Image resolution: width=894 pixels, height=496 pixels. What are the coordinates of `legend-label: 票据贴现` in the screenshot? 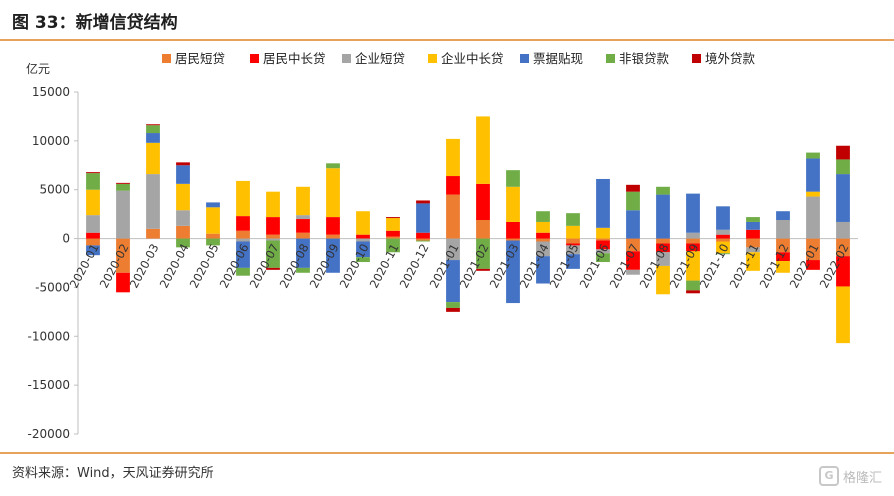 It's located at (558, 58).